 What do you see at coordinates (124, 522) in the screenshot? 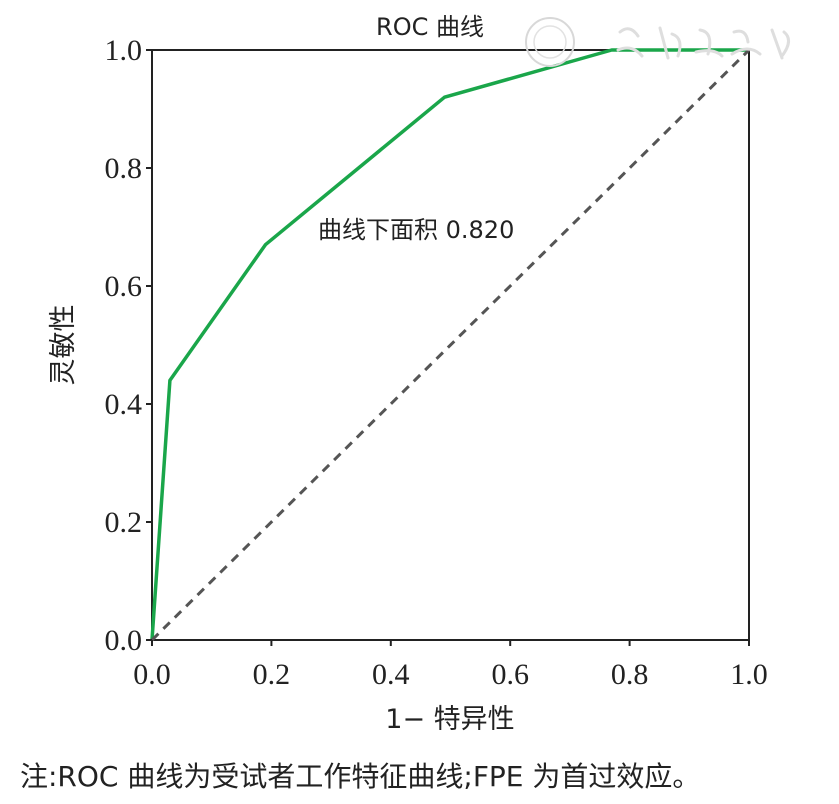
I see `y-tick-label: 0.2` at bounding box center [124, 522].